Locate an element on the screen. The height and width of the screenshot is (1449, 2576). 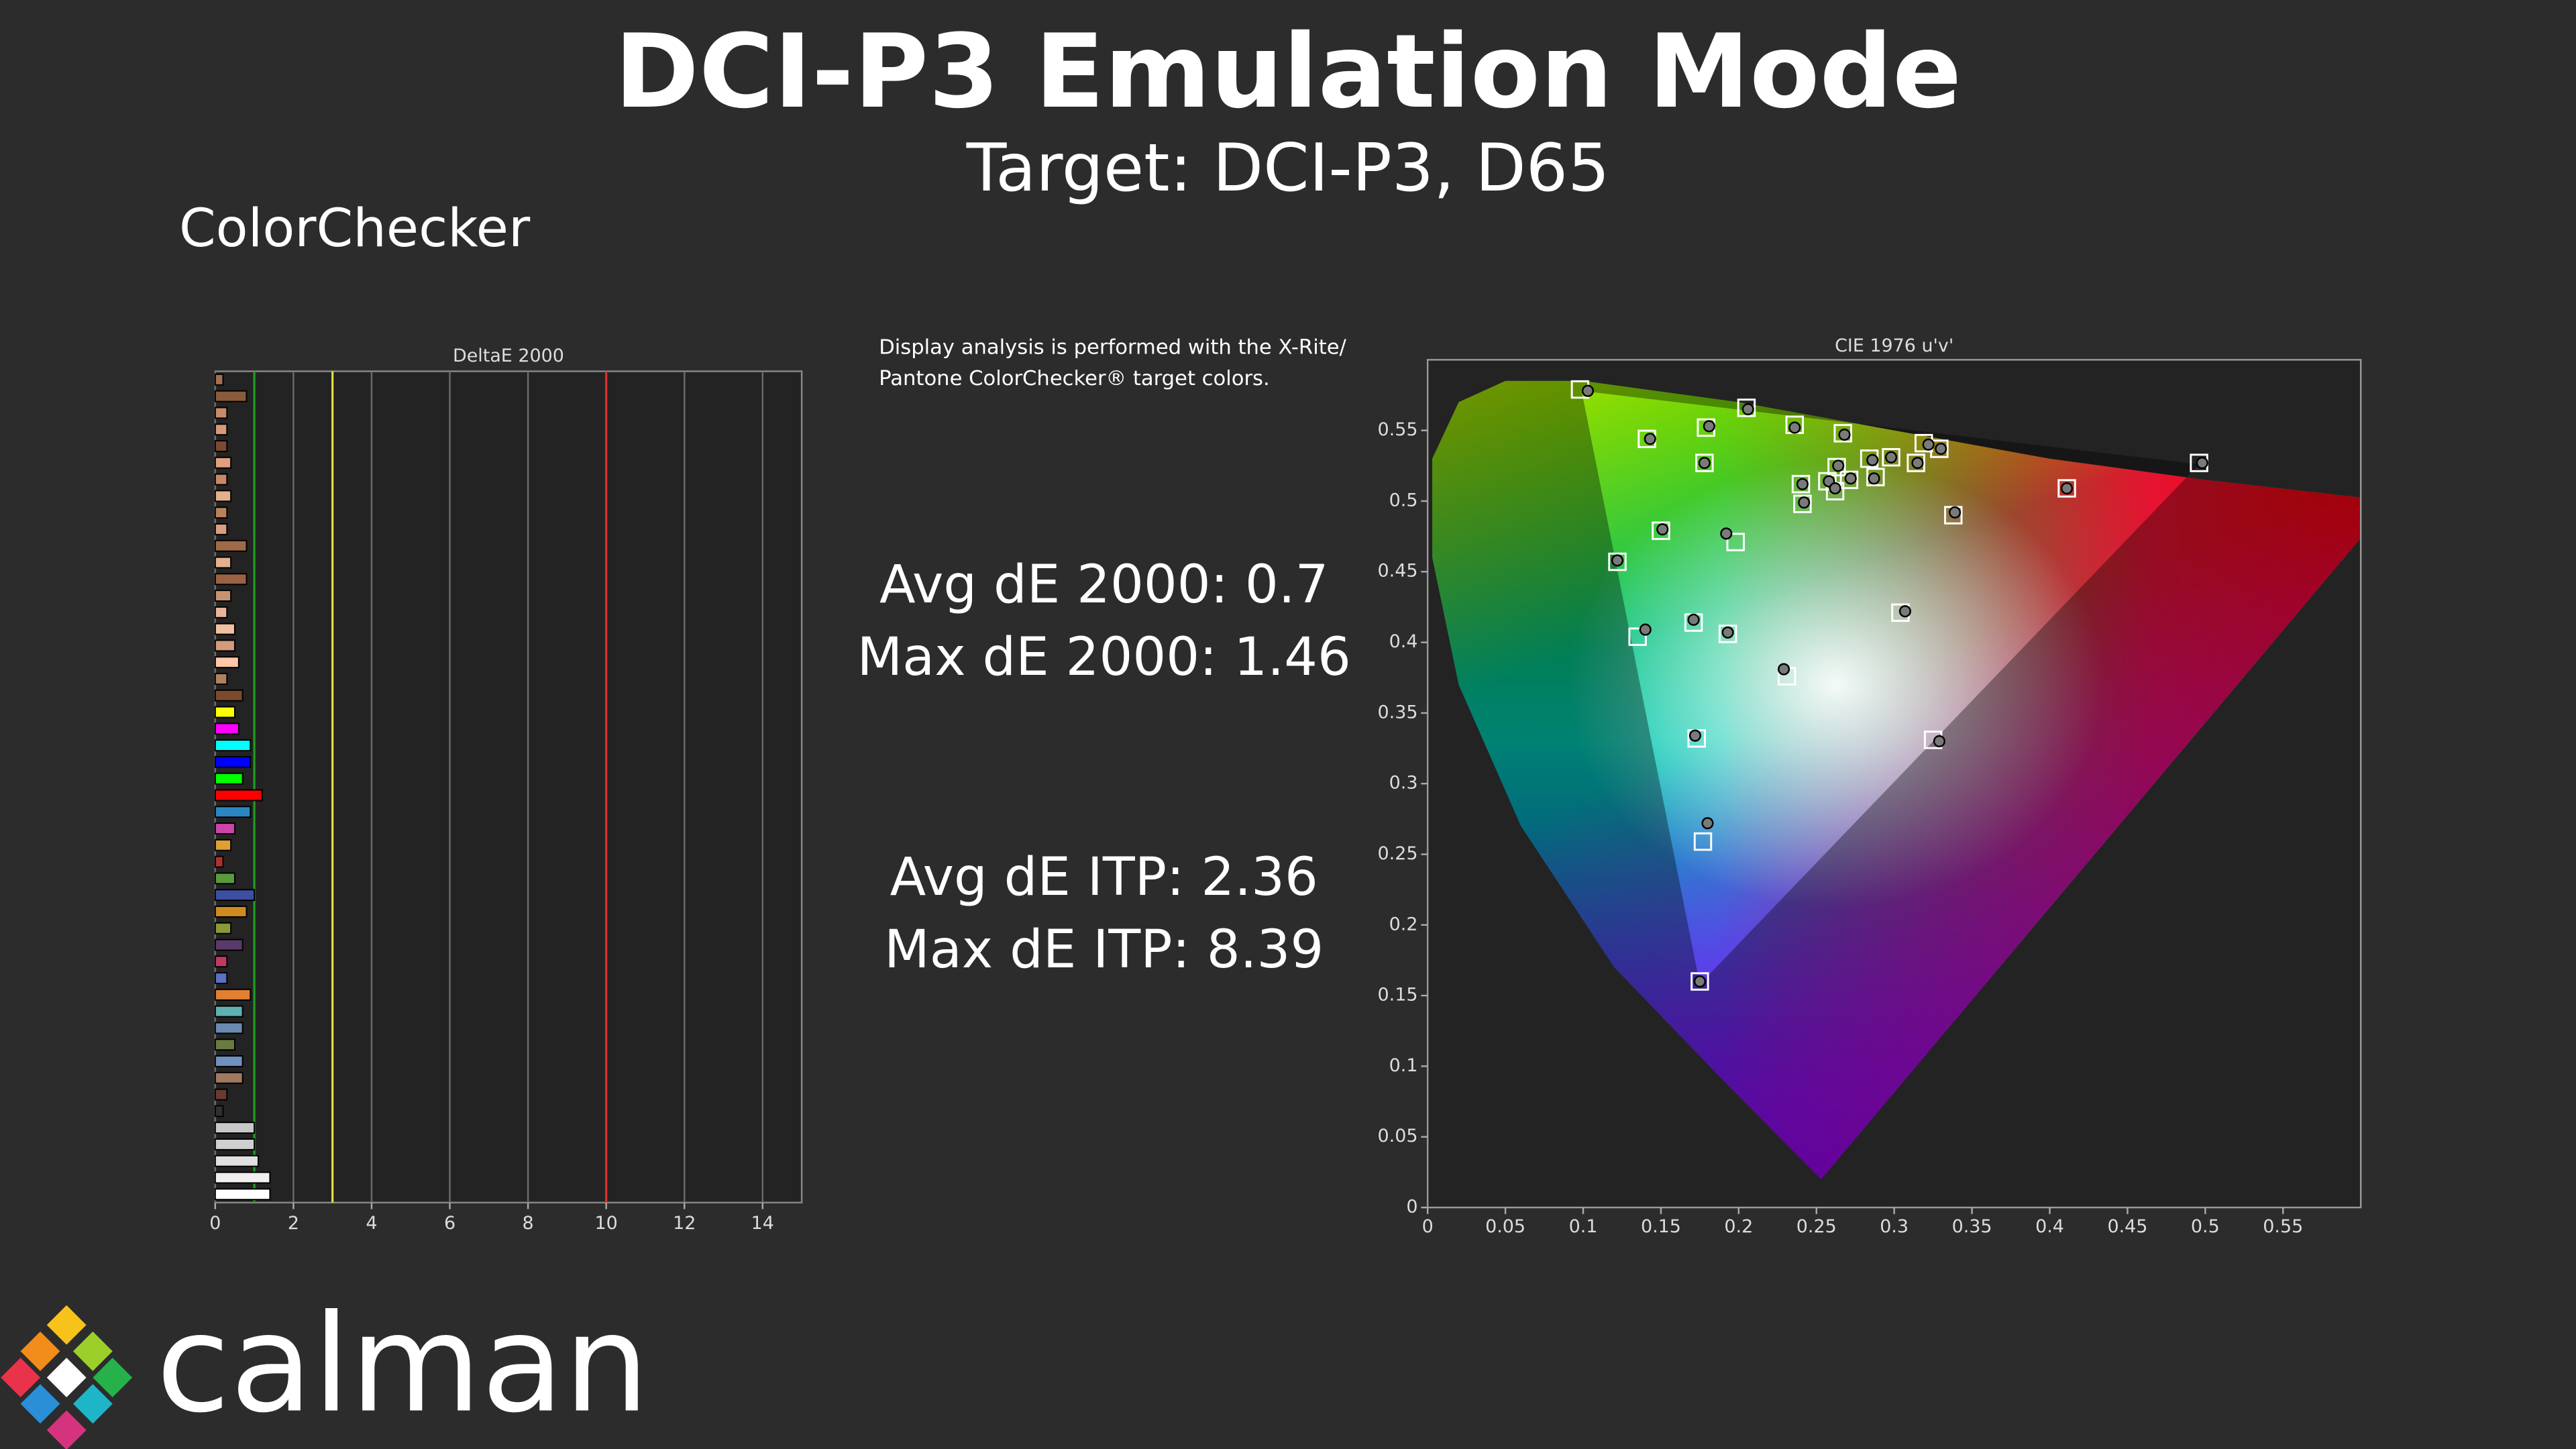
x-tick-label: 14 is located at coordinates (762, 1223).